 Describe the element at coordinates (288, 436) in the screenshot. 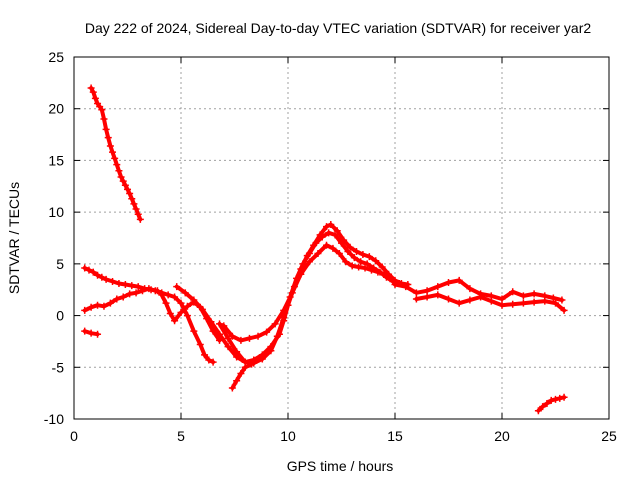

I see `x-tick-label: 10` at that location.